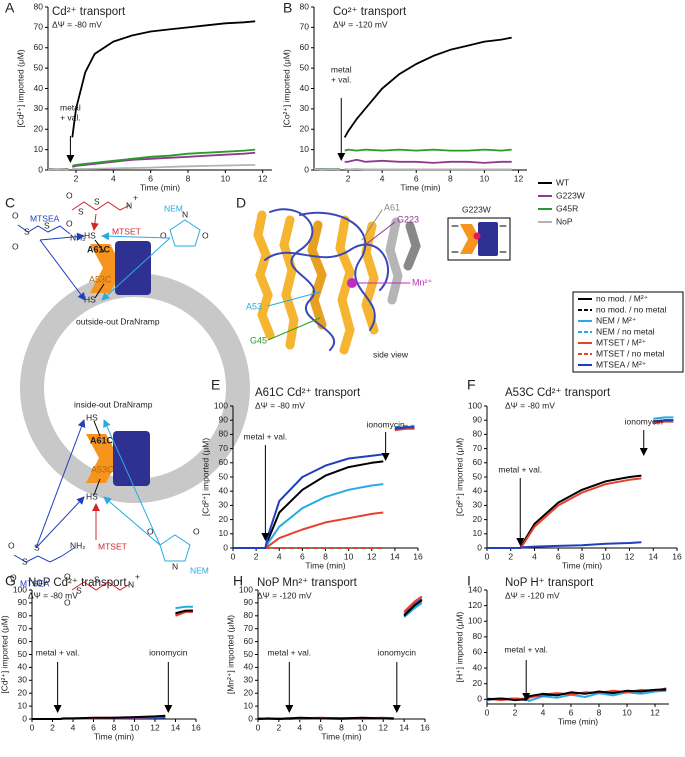 The height and width of the screenshot is (757, 685). What do you see at coordinates (622, 298) in the screenshot?
I see `legend-label: no mod. / M²⁺` at bounding box center [622, 298].